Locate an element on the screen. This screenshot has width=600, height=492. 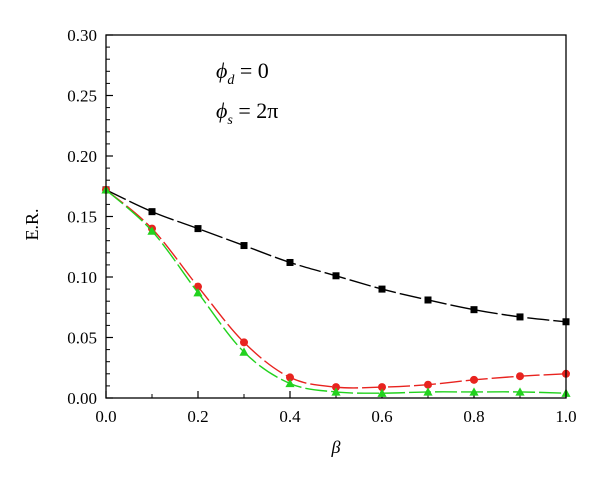
annotation-phi-s-symbol: ϕ is located at coordinates (221, 110).